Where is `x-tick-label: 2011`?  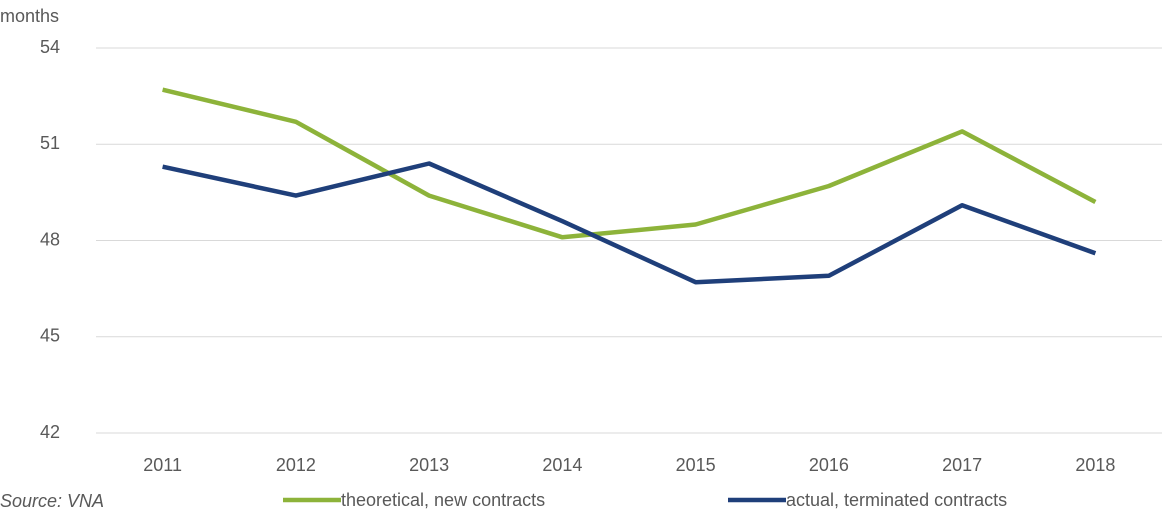 x-tick-label: 2011 is located at coordinates (162, 465).